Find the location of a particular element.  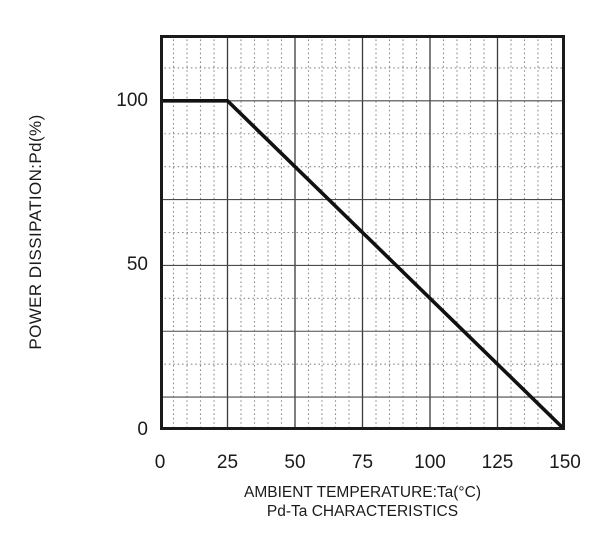

y-tick-label: 0 is located at coordinates (142, 429).